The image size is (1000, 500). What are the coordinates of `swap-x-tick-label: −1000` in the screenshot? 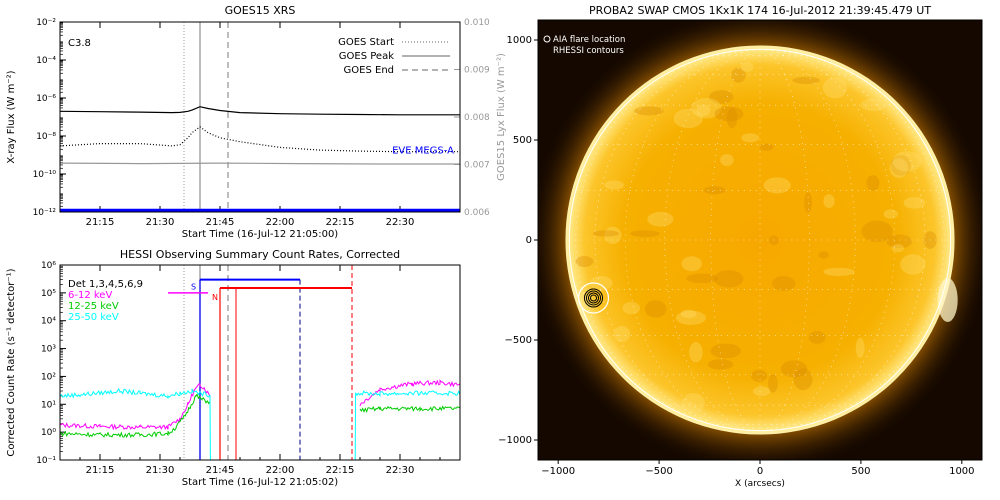 It's located at (558, 471).